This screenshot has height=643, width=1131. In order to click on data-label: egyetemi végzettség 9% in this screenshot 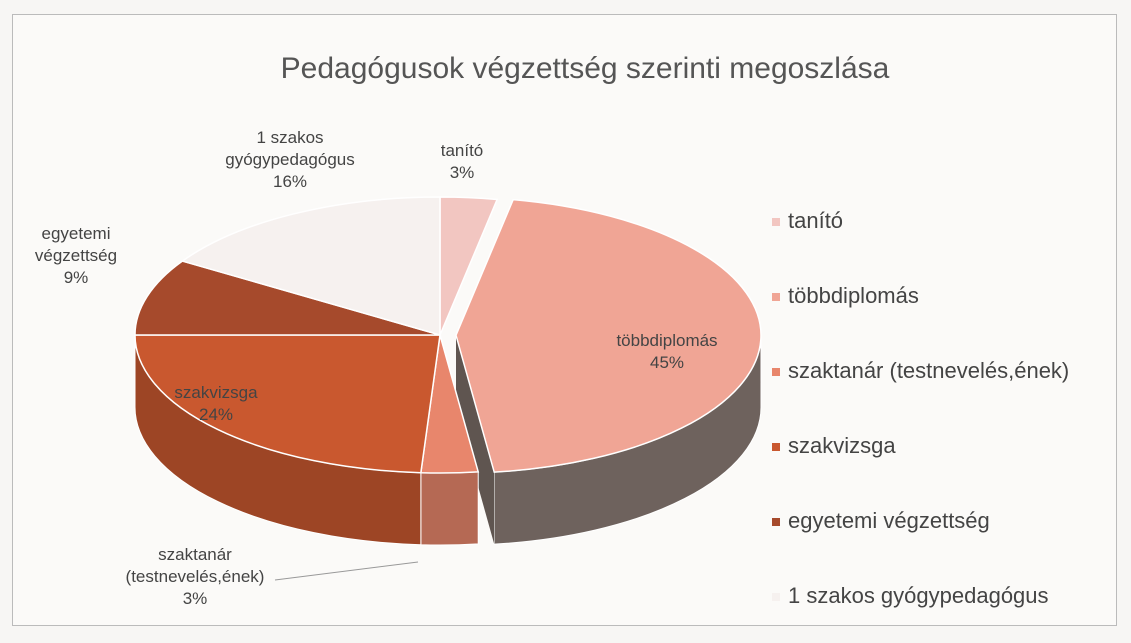, I will do `click(76, 256)`.